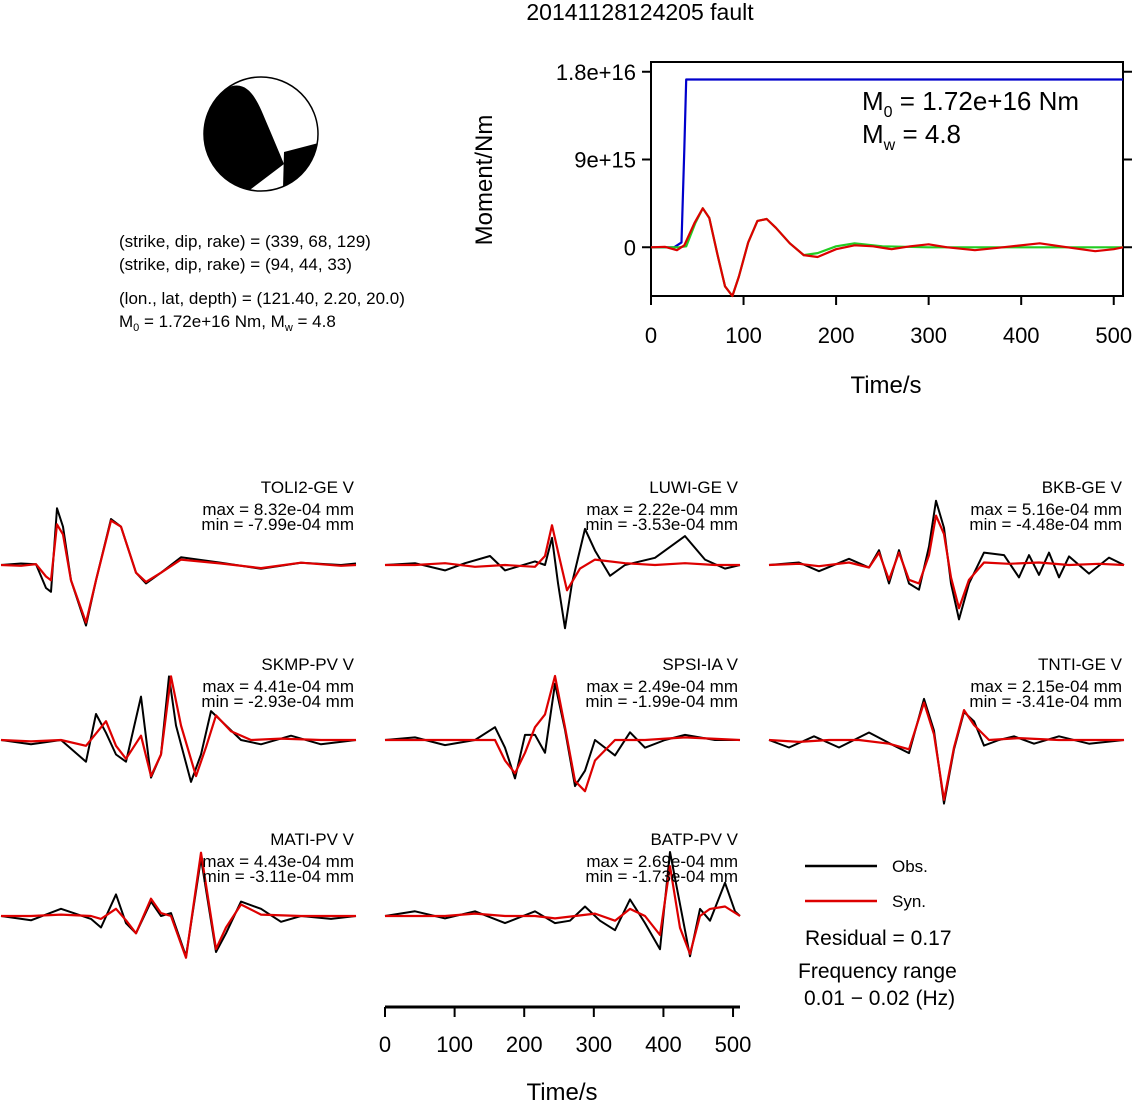  Describe the element at coordinates (694, 839) in the screenshot. I see `station-label: BATP-PV V` at that location.